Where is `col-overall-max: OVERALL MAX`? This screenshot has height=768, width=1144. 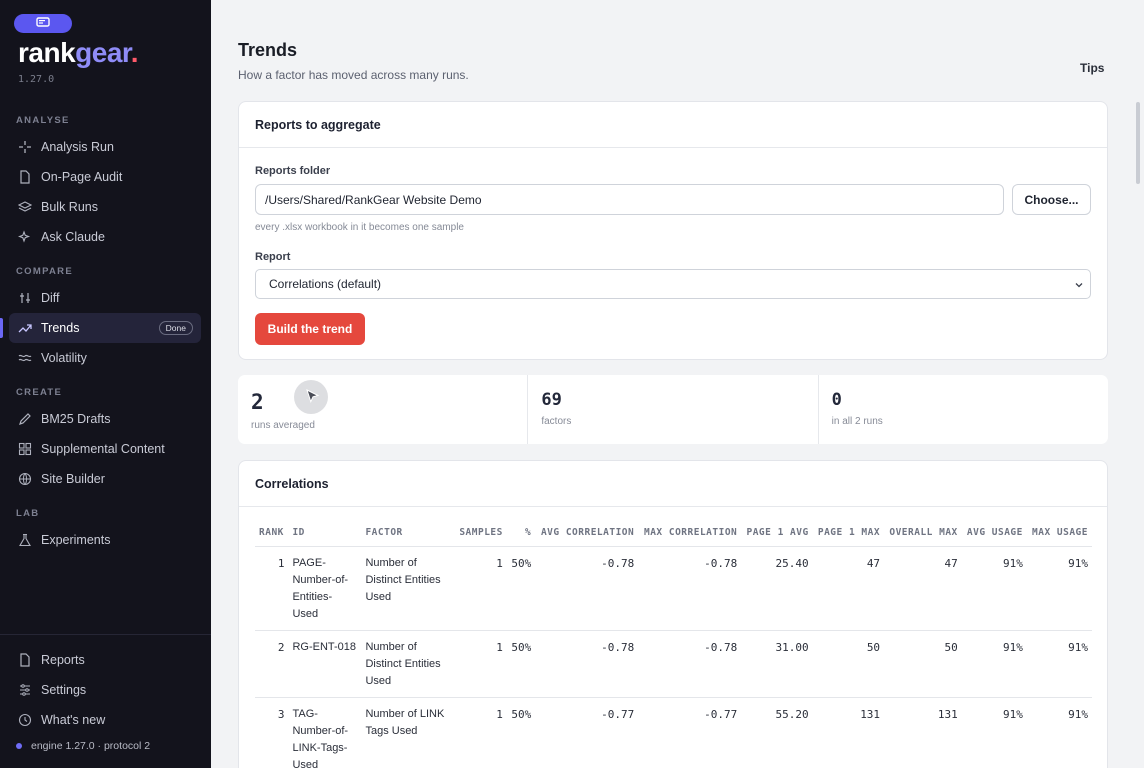 col-overall-max: OVERALL MAX is located at coordinates (923, 533).